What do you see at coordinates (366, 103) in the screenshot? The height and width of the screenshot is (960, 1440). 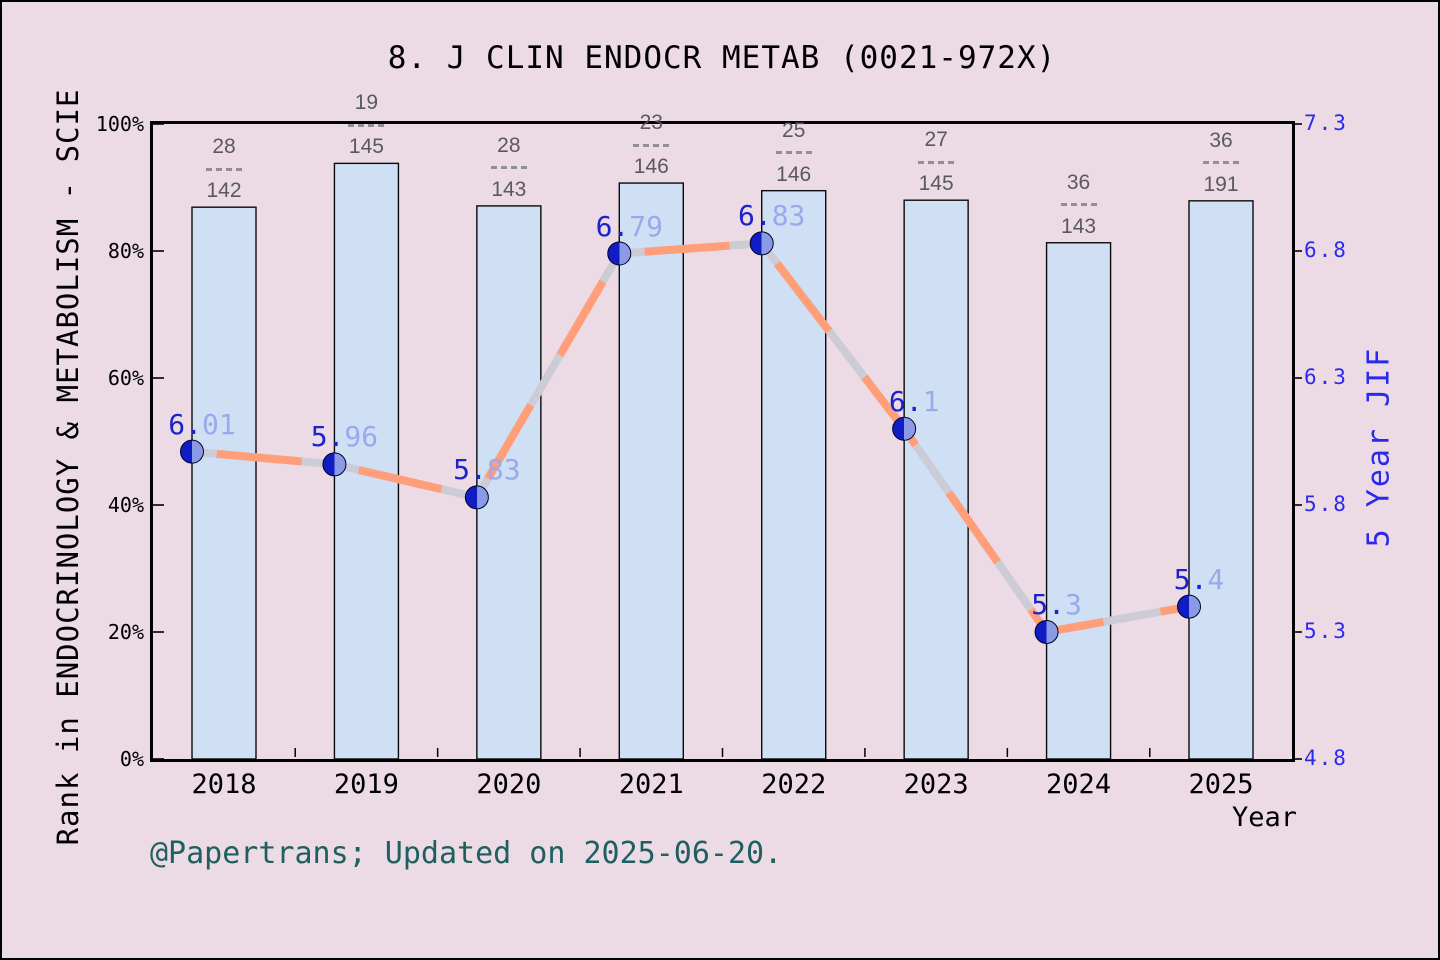 I see `fraction-numerator: 19` at bounding box center [366, 103].